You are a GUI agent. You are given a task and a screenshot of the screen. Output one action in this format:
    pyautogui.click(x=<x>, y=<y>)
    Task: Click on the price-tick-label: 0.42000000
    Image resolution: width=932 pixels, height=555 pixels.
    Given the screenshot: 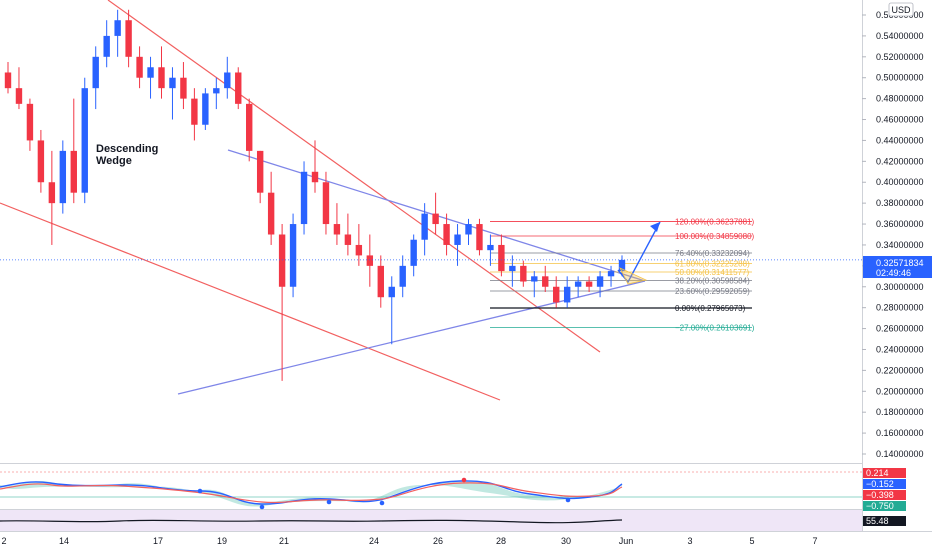 What is the action you would take?
    pyautogui.click(x=900, y=161)
    